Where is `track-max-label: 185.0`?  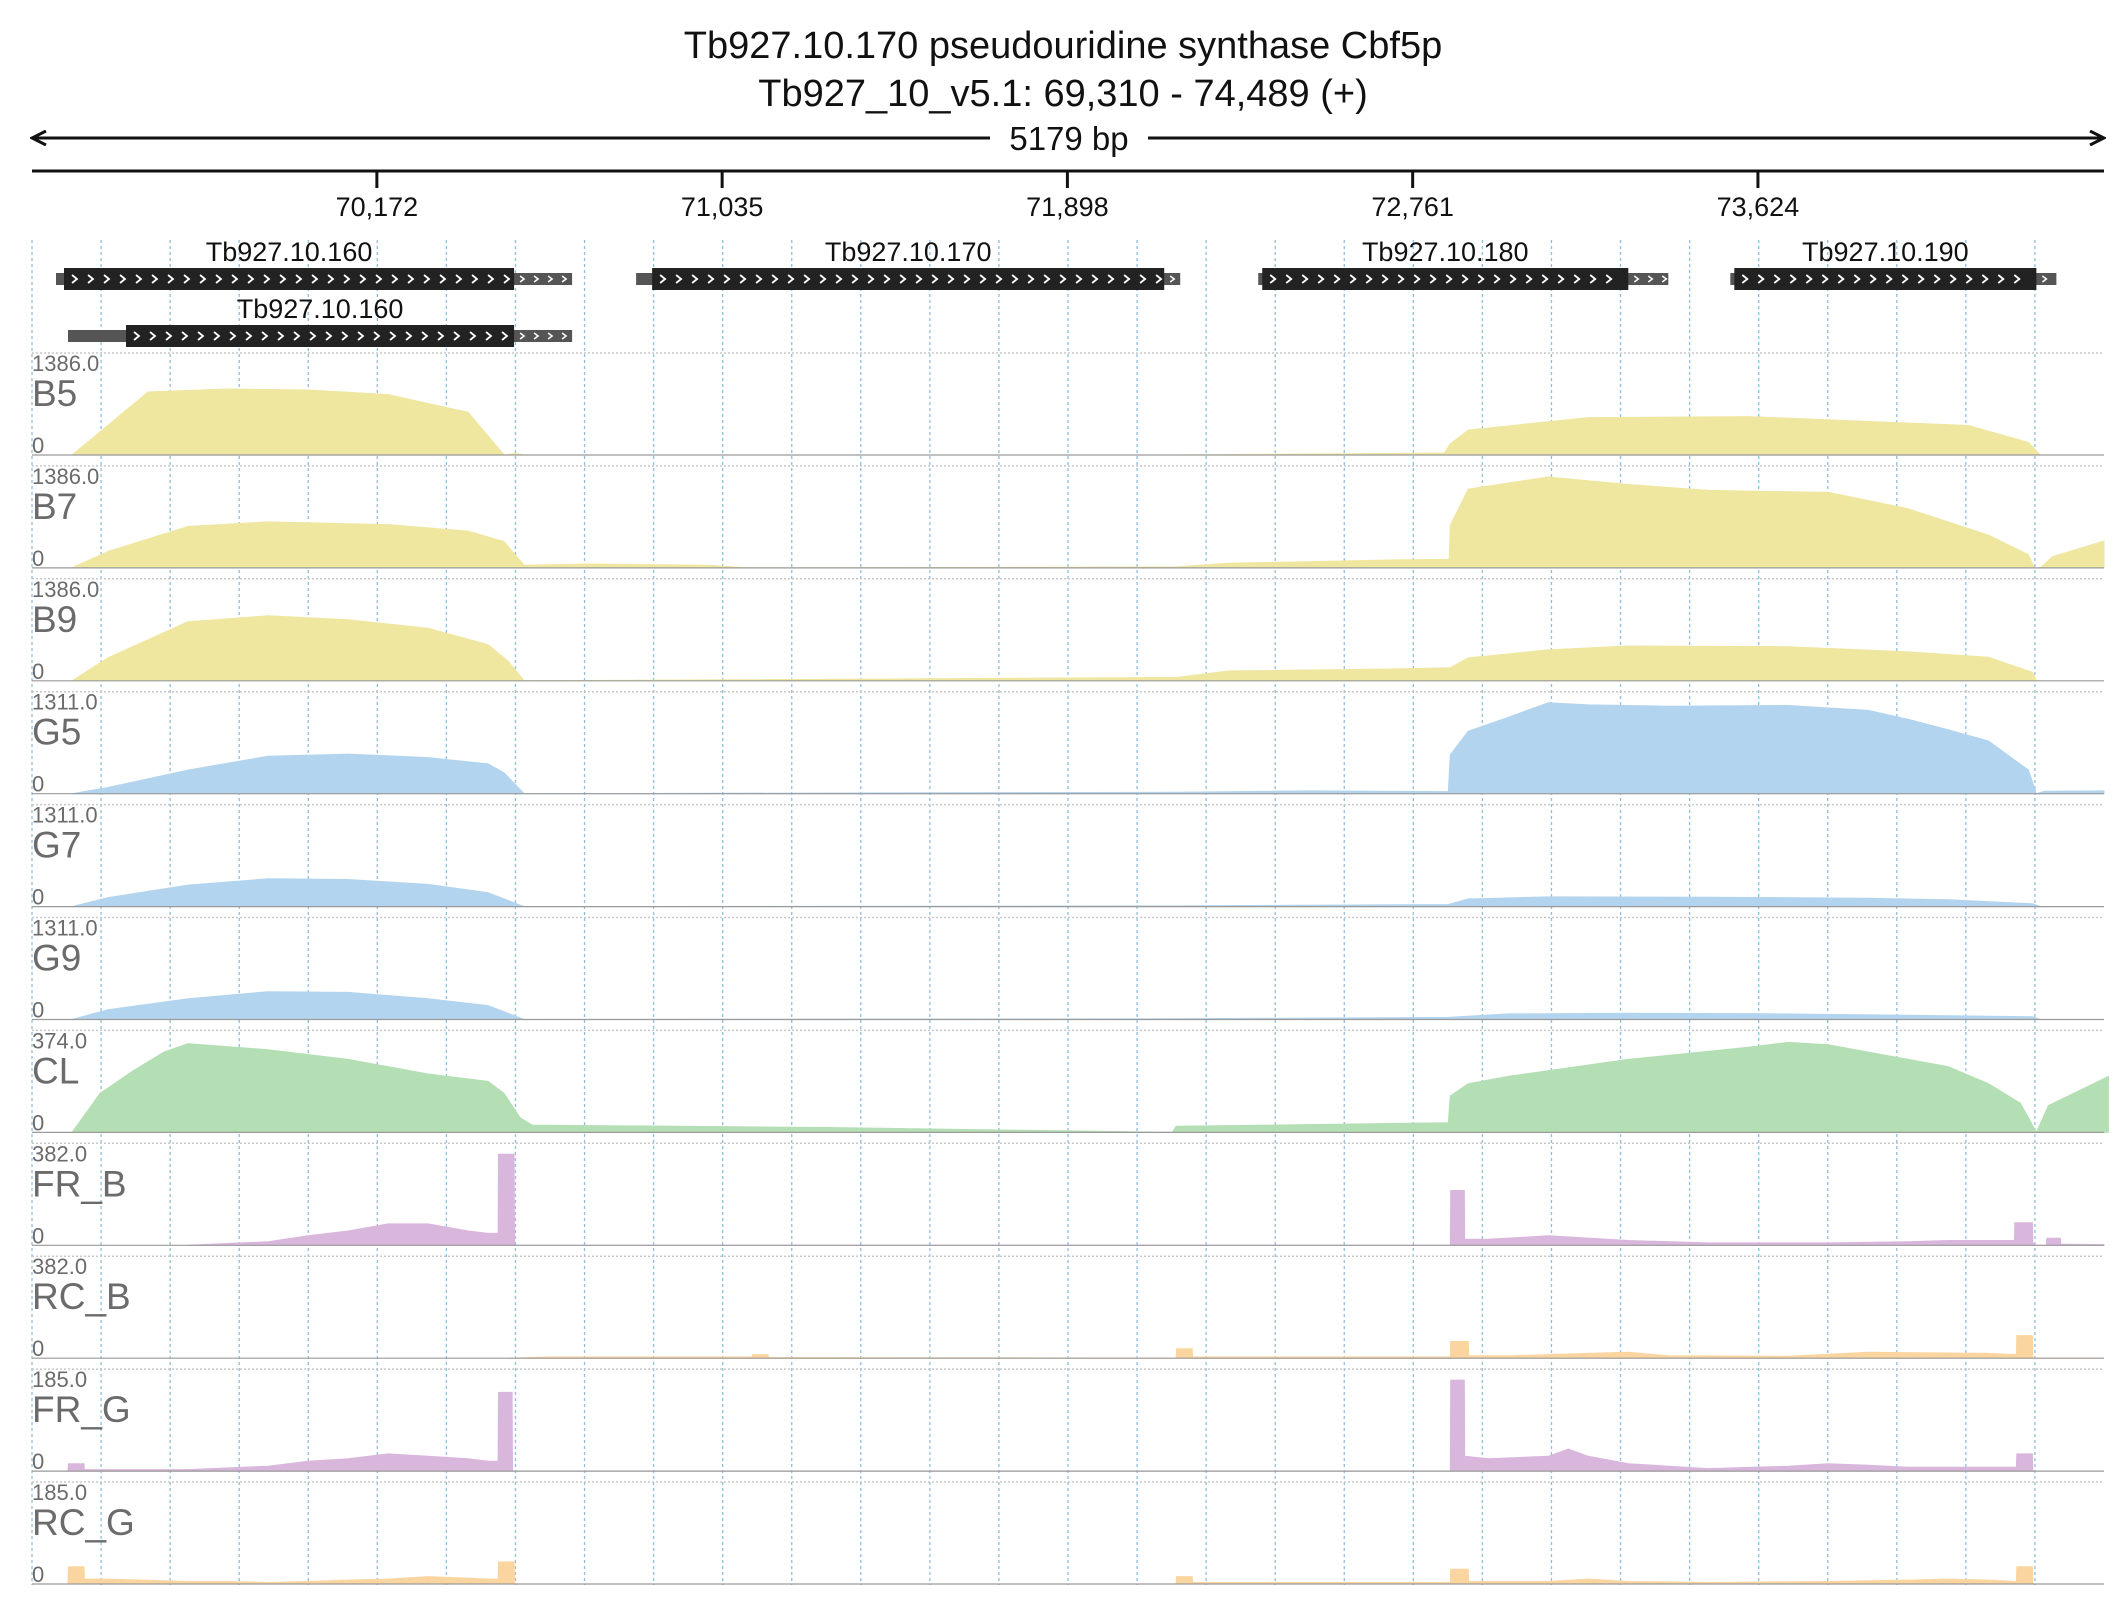 track-max-label: 185.0 is located at coordinates (59, 1379).